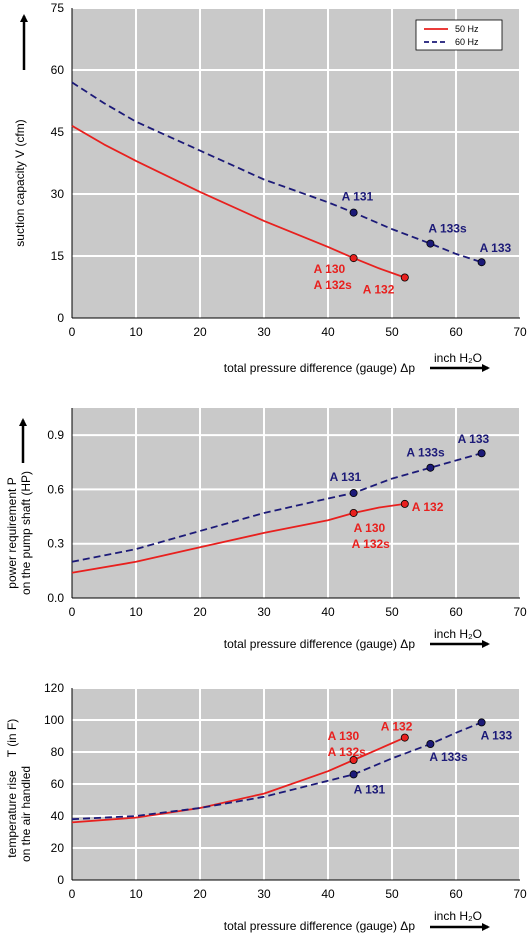  I want to click on y-axis-label: temperature rise, so click(12, 814).